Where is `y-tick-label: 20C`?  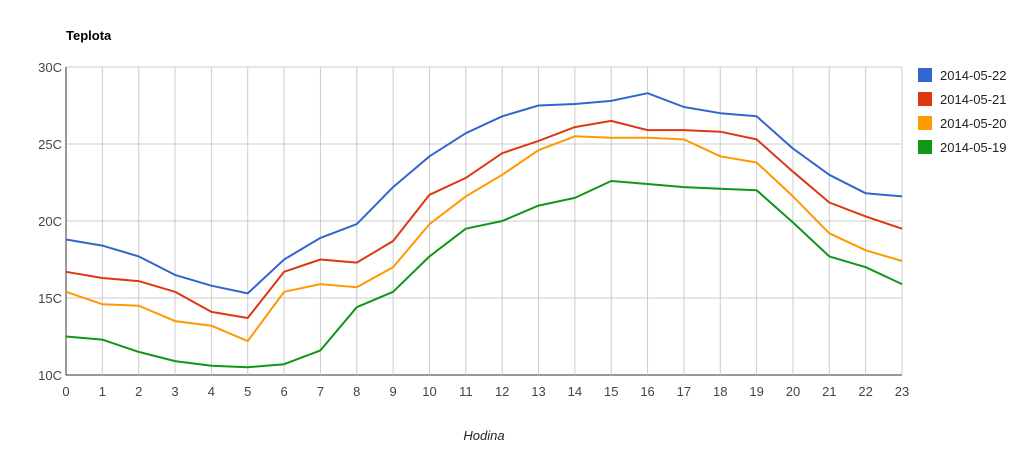 y-tick-label: 20C is located at coordinates (50, 221).